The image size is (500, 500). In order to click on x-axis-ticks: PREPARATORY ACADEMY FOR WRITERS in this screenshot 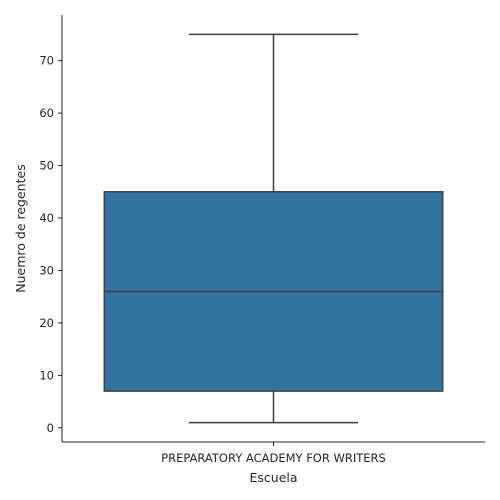, I will do `click(273, 453)`.